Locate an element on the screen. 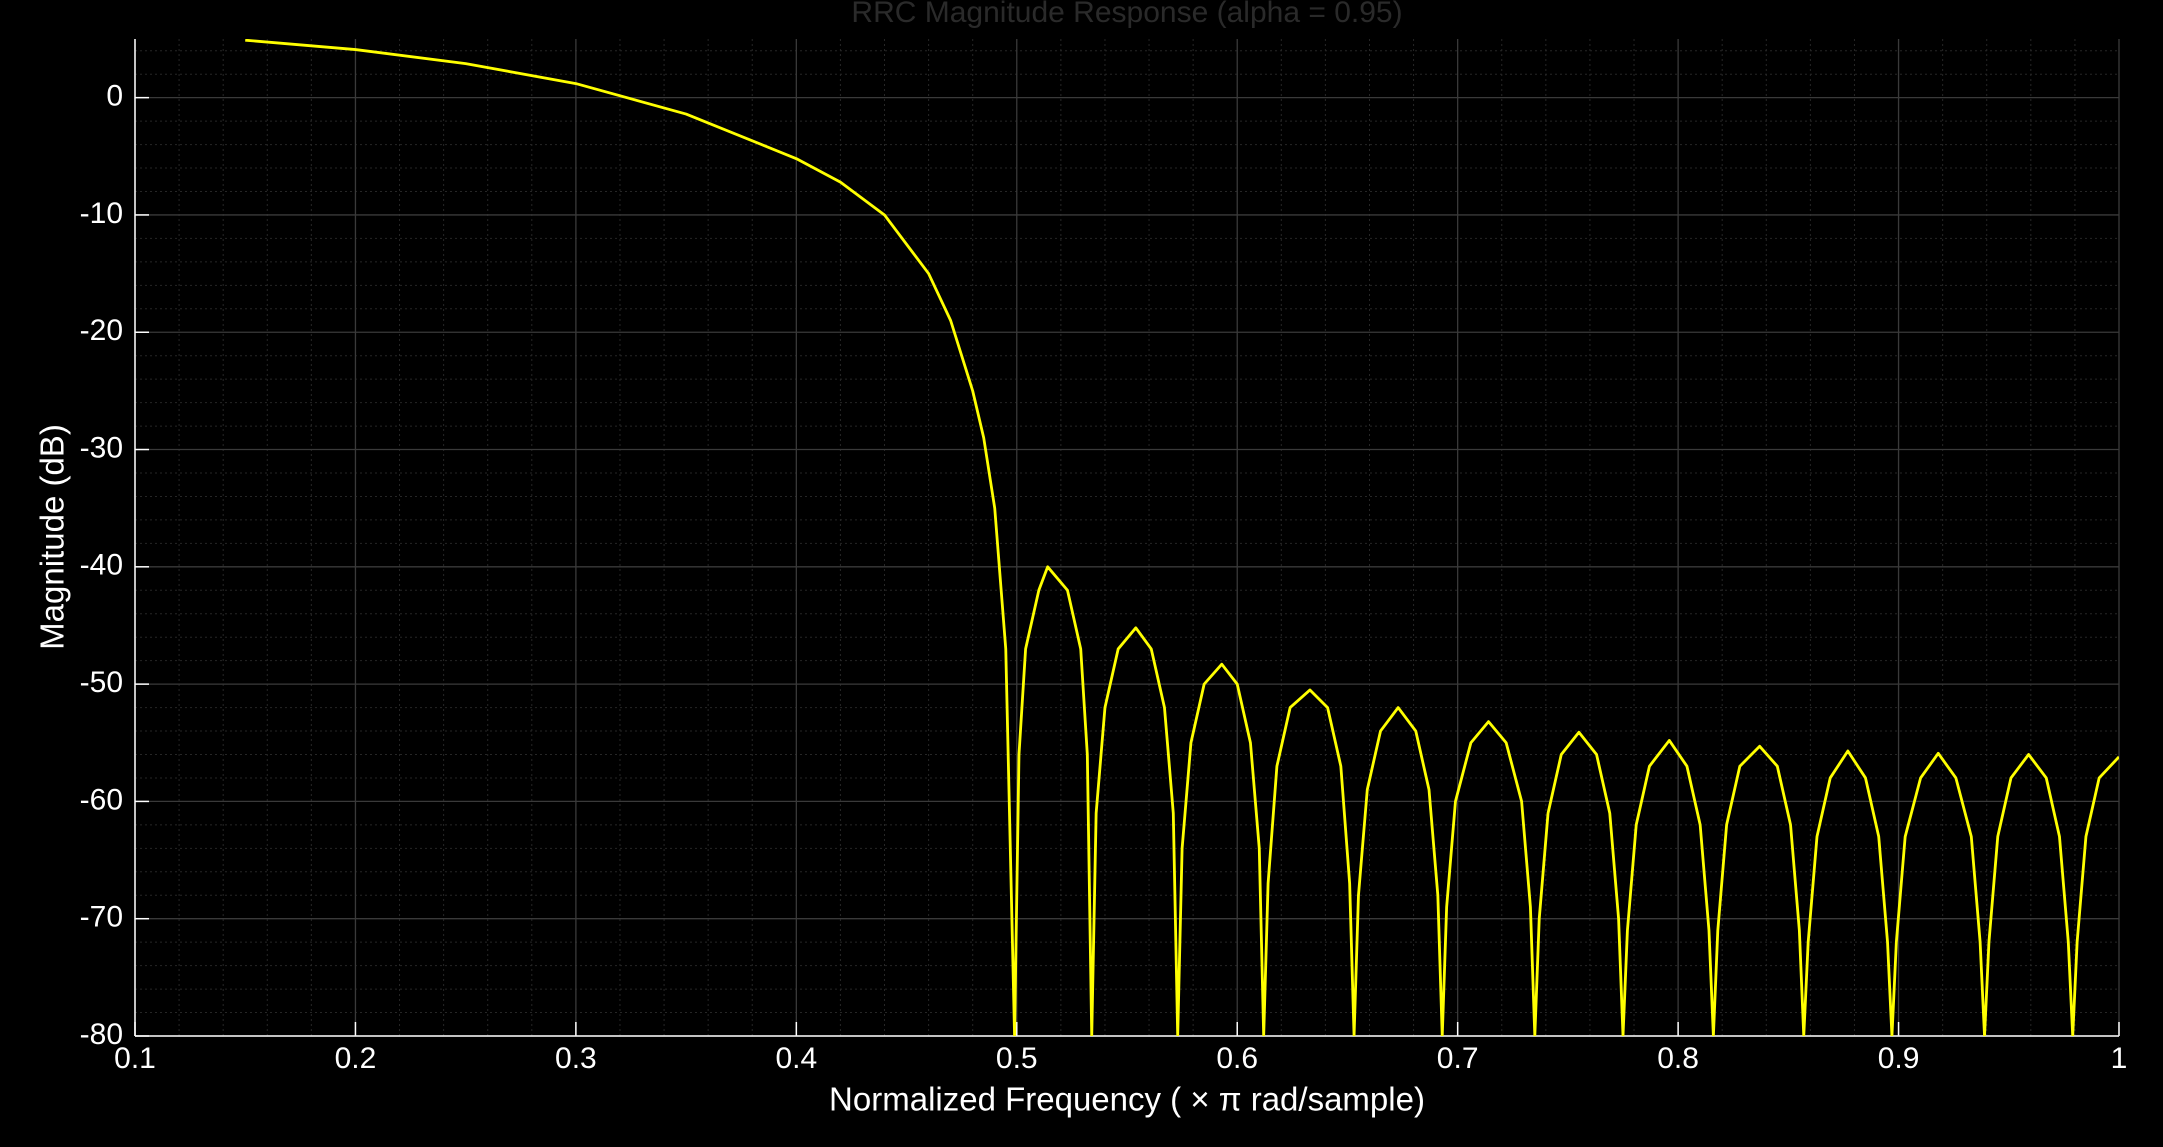 This screenshot has width=2163, height=1147. x-tick-label: 0.7 is located at coordinates (1458, 1058).